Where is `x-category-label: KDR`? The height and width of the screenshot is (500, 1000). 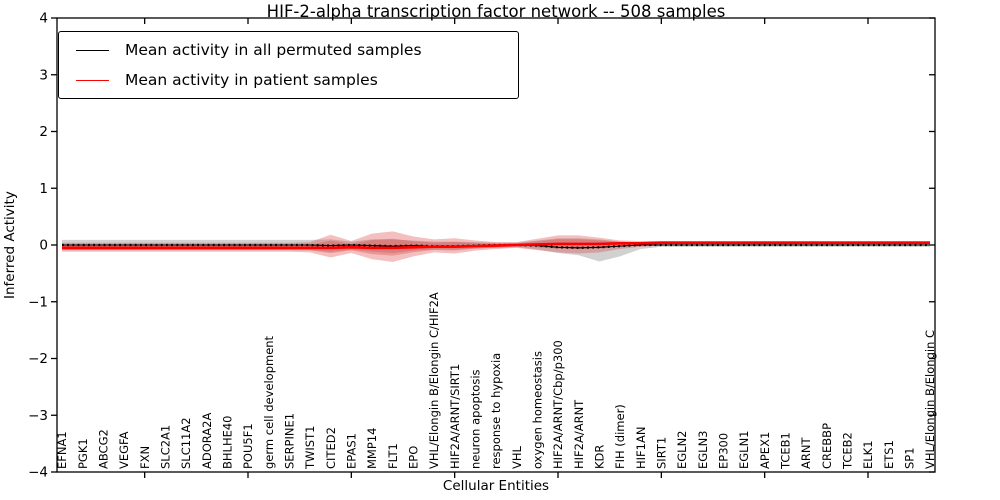 x-category-label: KDR is located at coordinates (600, 457).